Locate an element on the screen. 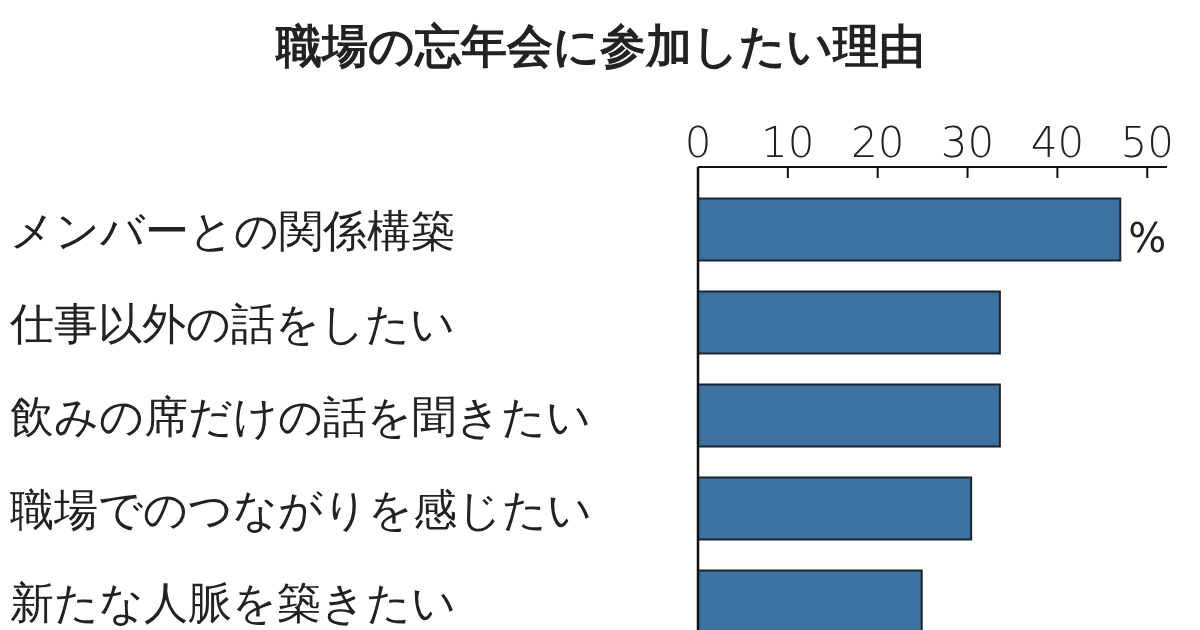 The height and width of the screenshot is (630, 1200). chart-title: 職場の忘年会に参加したい理由 is located at coordinates (599, 46).